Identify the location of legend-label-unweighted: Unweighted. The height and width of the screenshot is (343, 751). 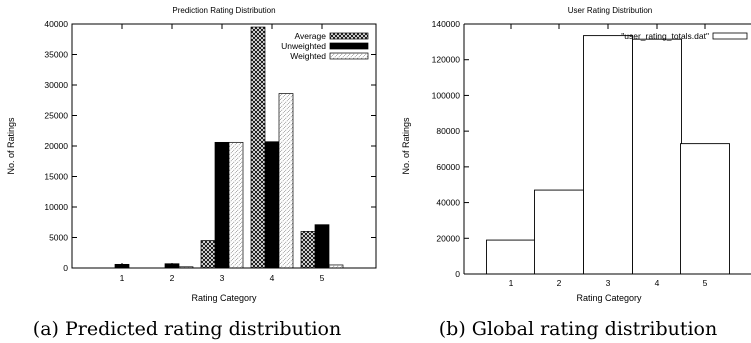
(303, 46).